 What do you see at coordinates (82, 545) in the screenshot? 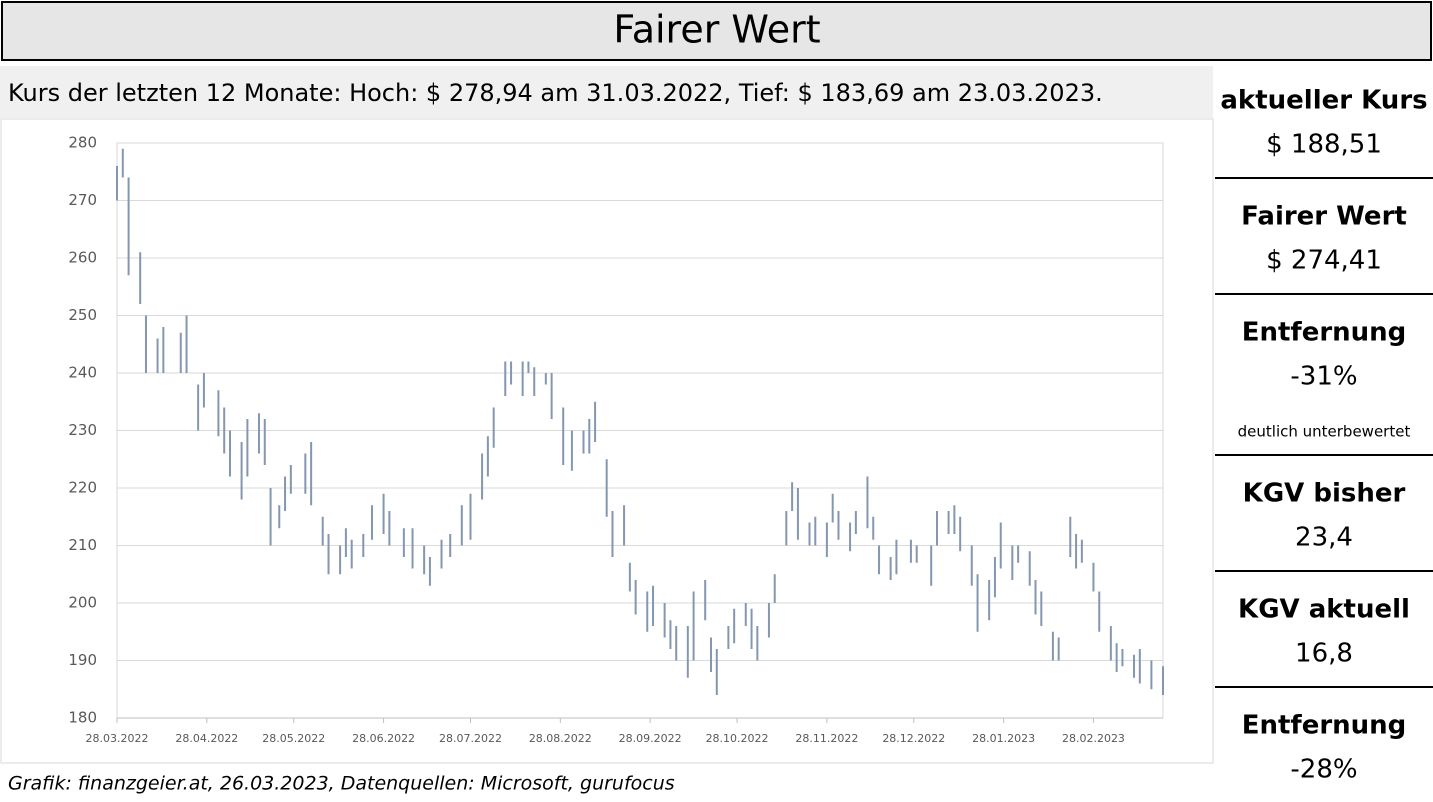
I see `y-tick-label: 210` at bounding box center [82, 545].